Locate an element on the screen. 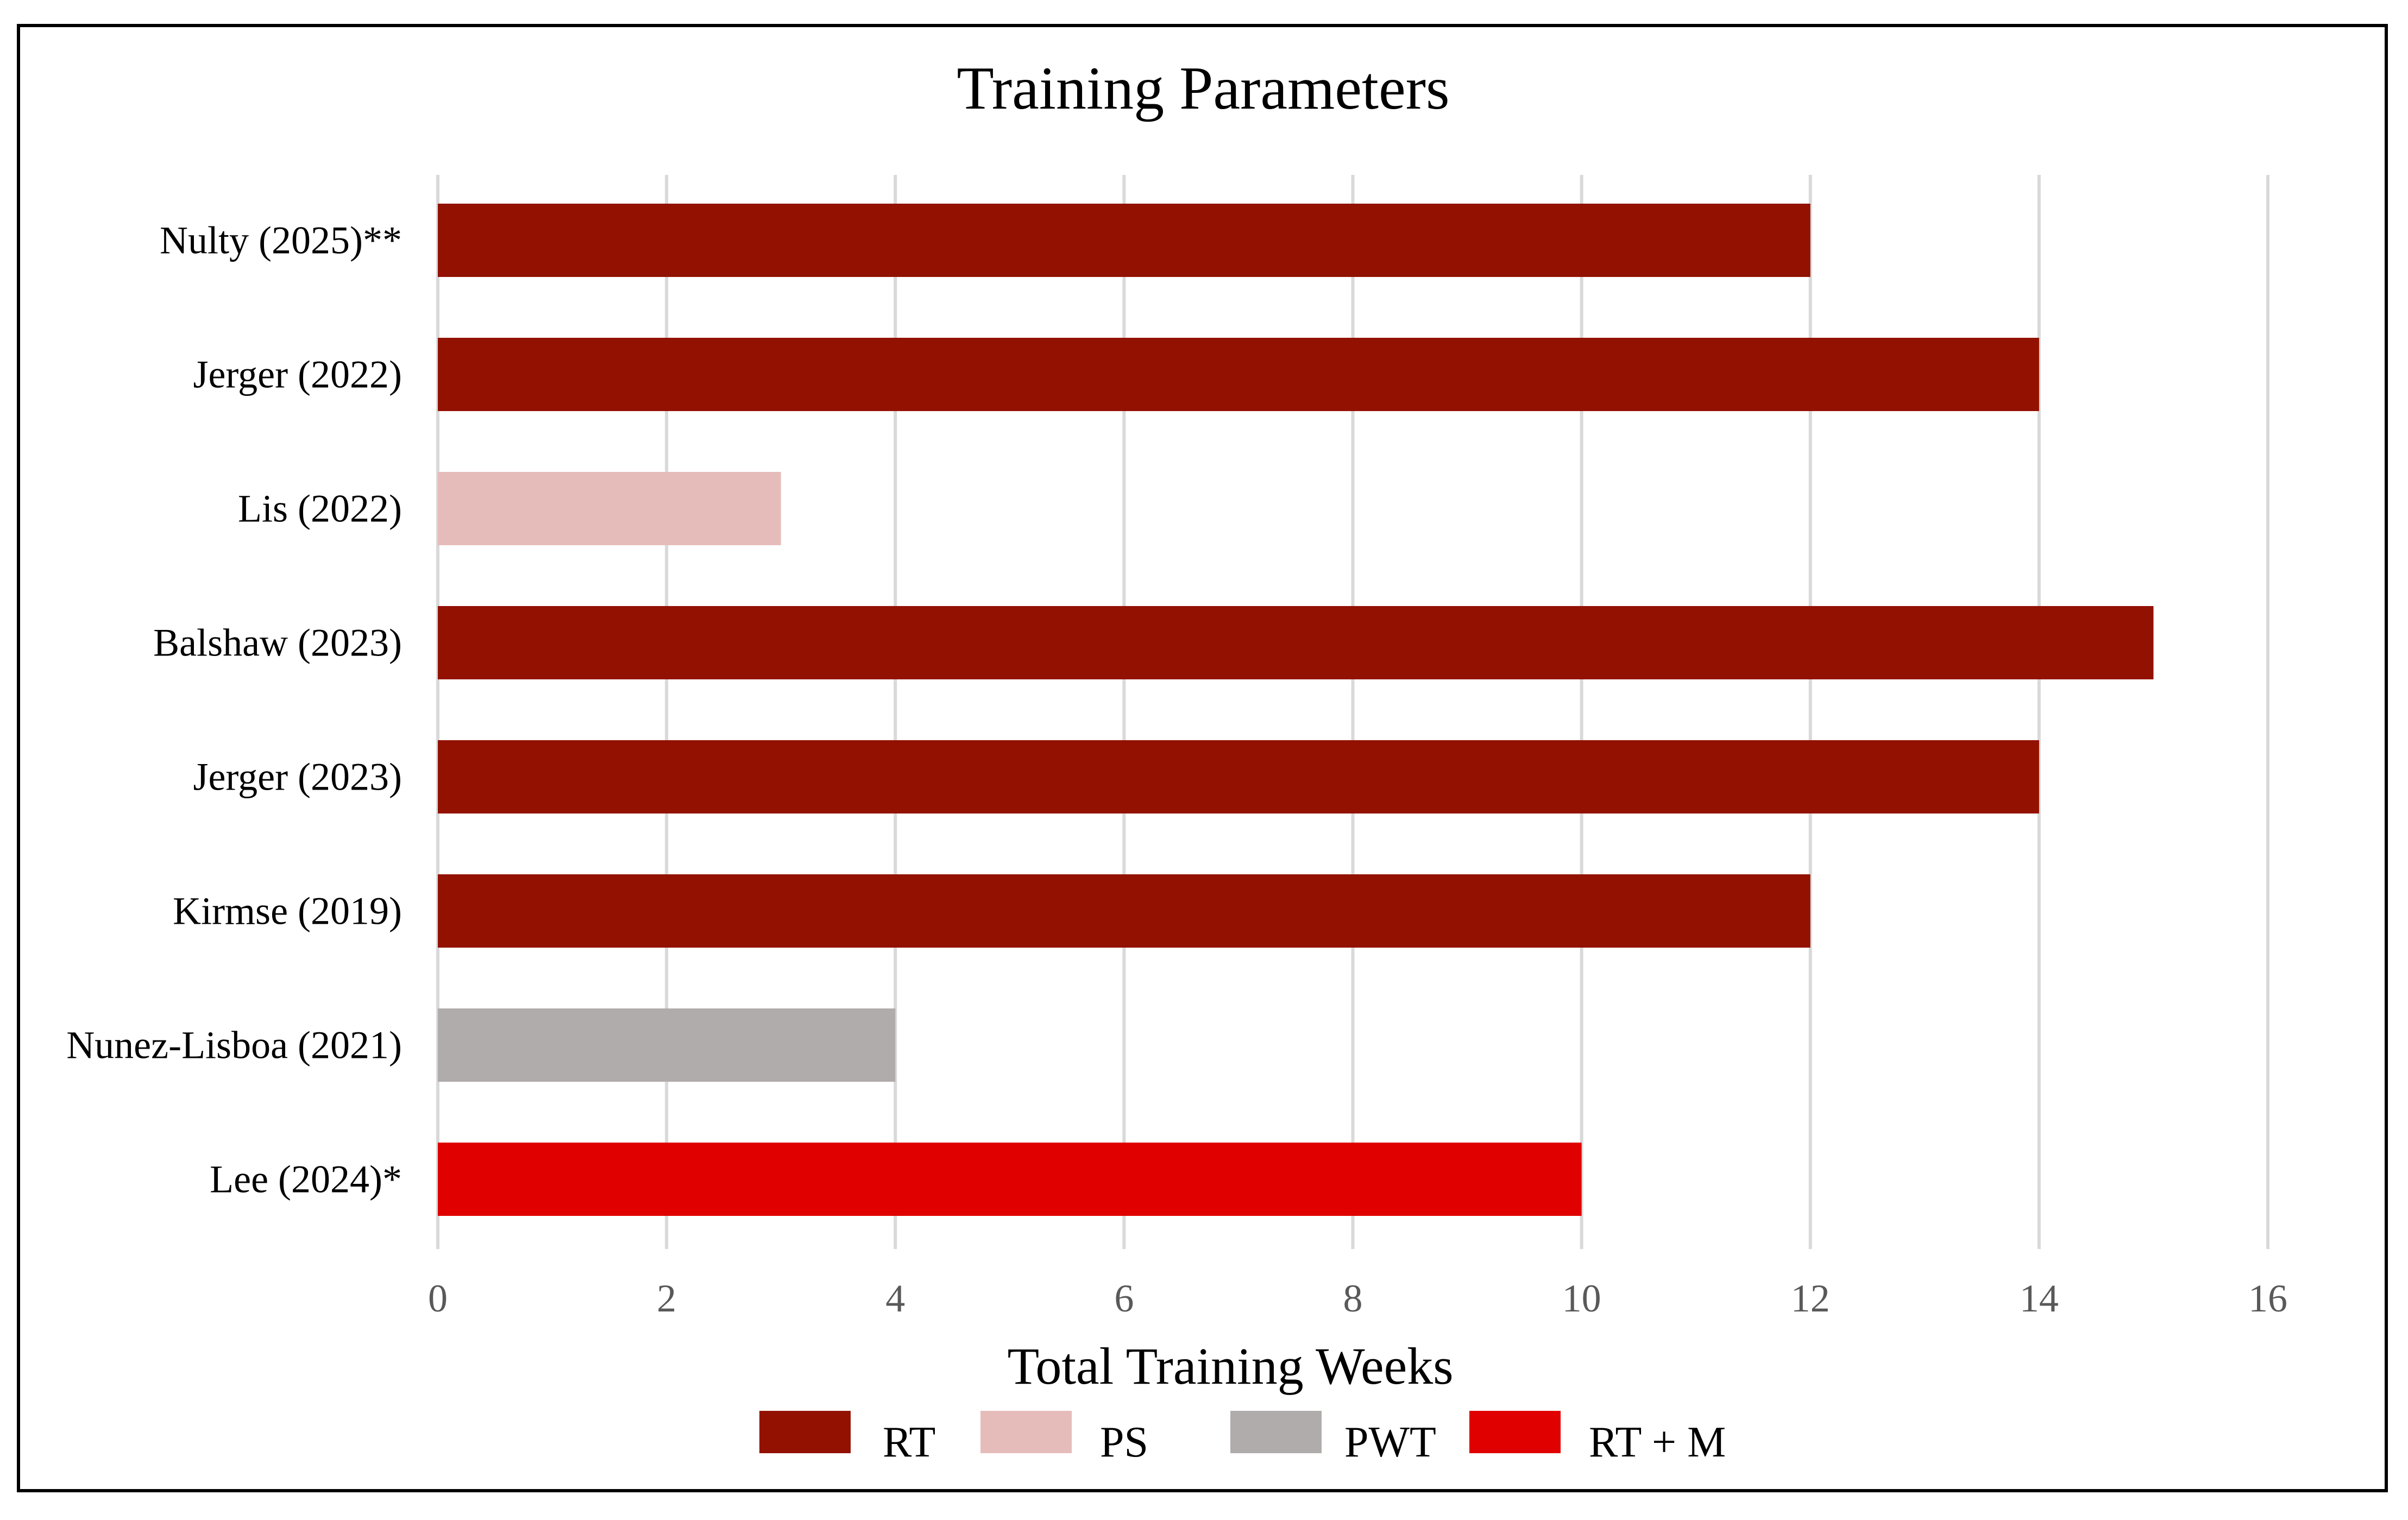  x-tick-labels: 0 2 4 6 8 10 12 14 16 is located at coordinates (1357, 1298).